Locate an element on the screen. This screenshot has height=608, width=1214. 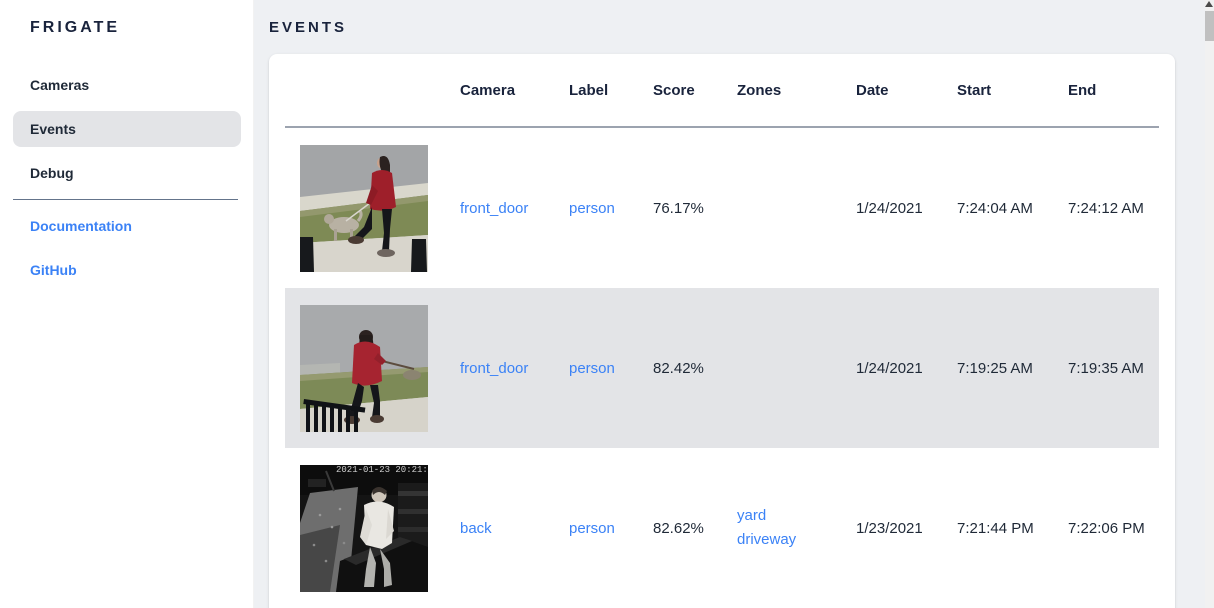
column-header-zones: Zones is located at coordinates (759, 90).